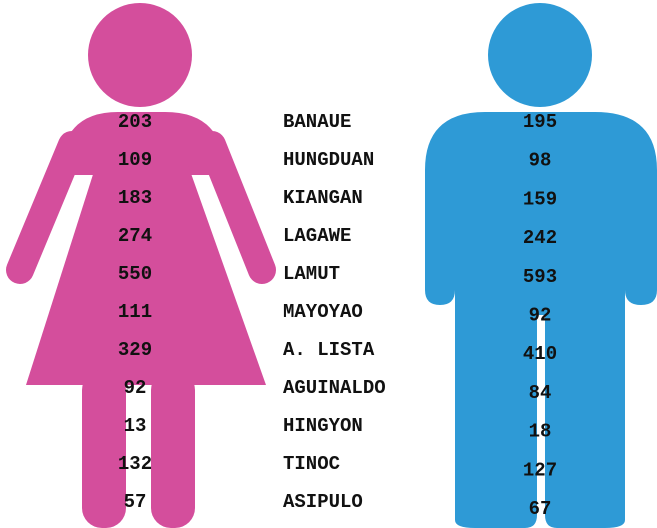 This screenshot has height=528, width=657. I want to click on count-label: 84, so click(540, 393).